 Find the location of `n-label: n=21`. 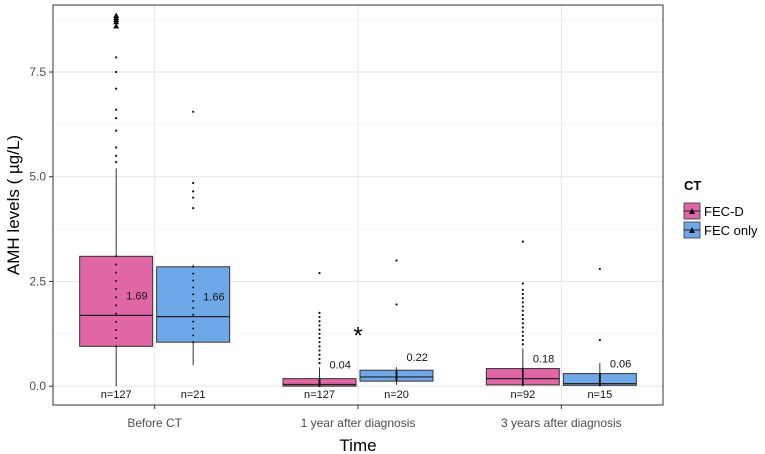

n-label: n=21 is located at coordinates (193, 395).